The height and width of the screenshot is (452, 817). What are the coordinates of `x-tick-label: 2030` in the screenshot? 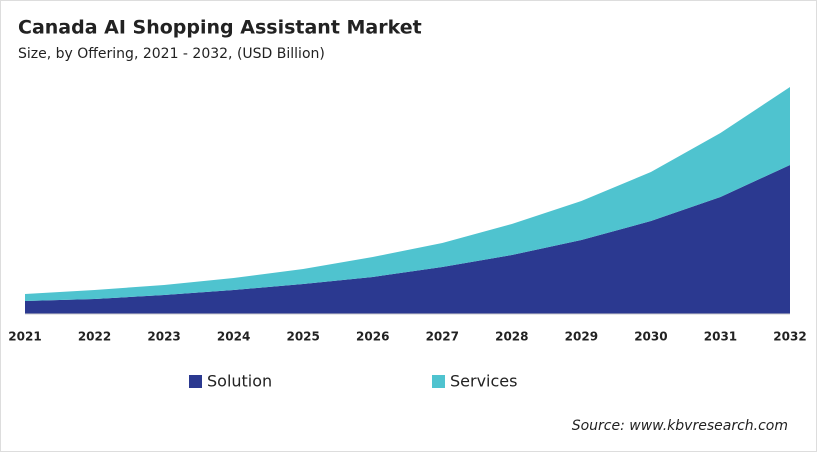 It's located at (650, 337).